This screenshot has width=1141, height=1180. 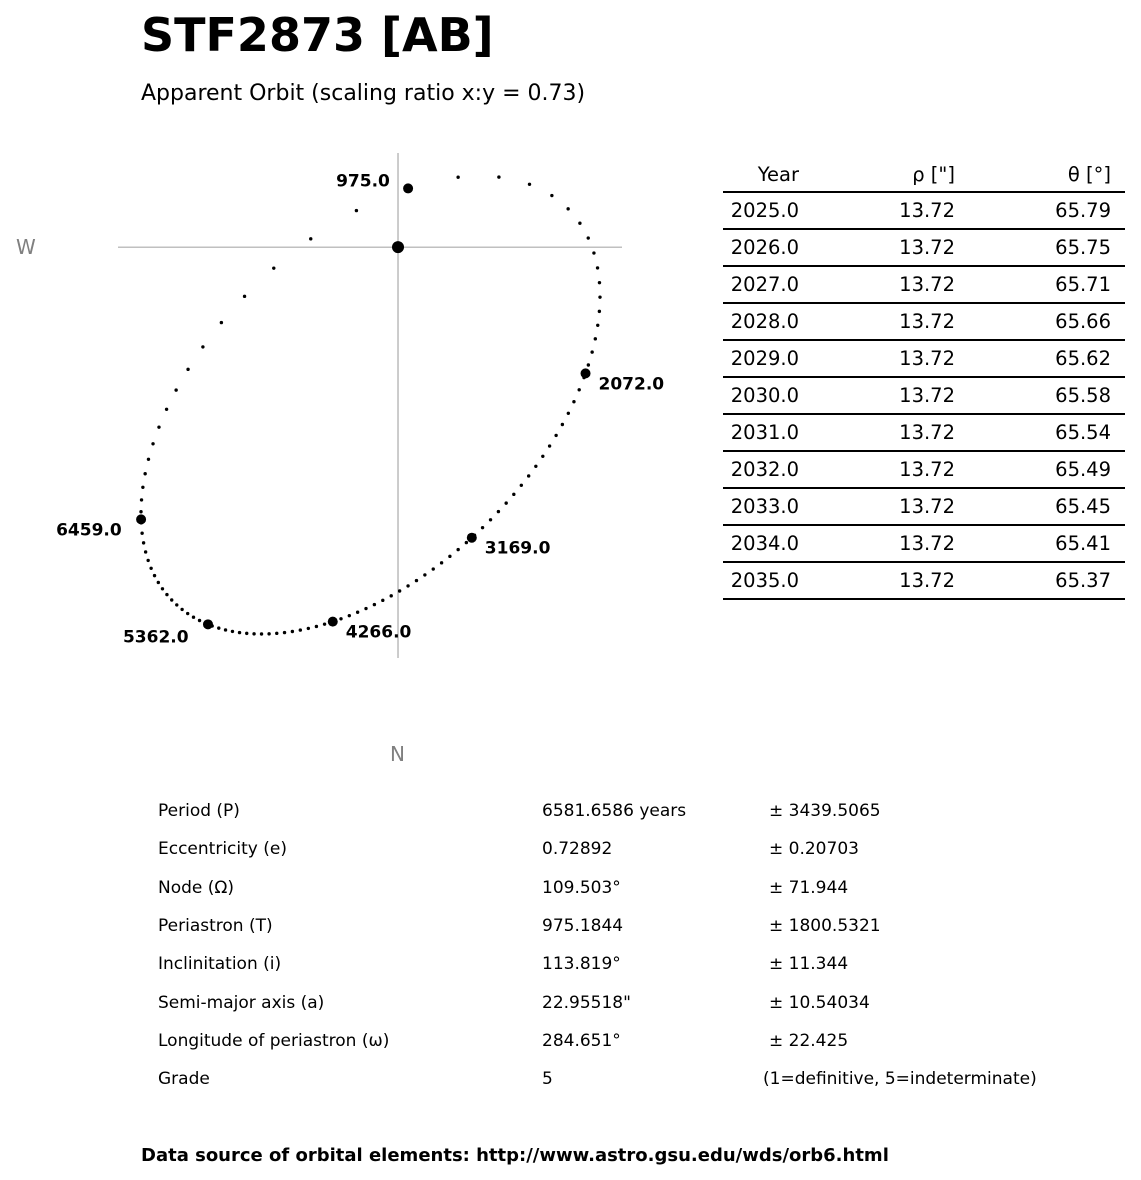 What do you see at coordinates (363, 181) in the screenshot?
I see `epoch-label: 975.0` at bounding box center [363, 181].